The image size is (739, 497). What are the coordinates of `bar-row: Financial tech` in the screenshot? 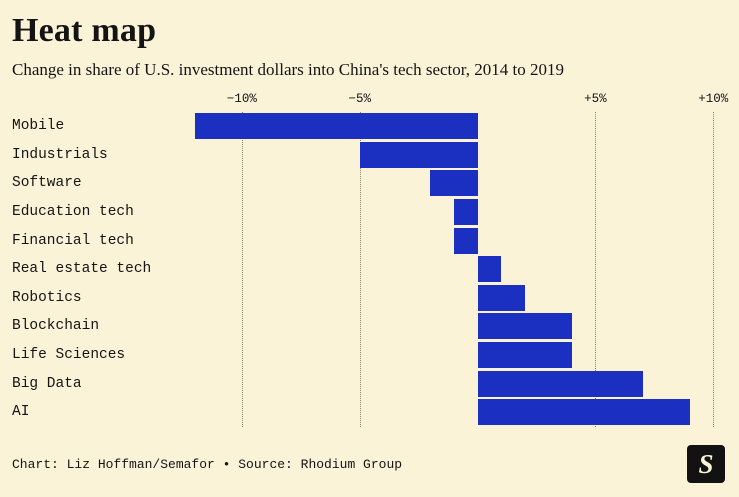 It's located at (368, 240).